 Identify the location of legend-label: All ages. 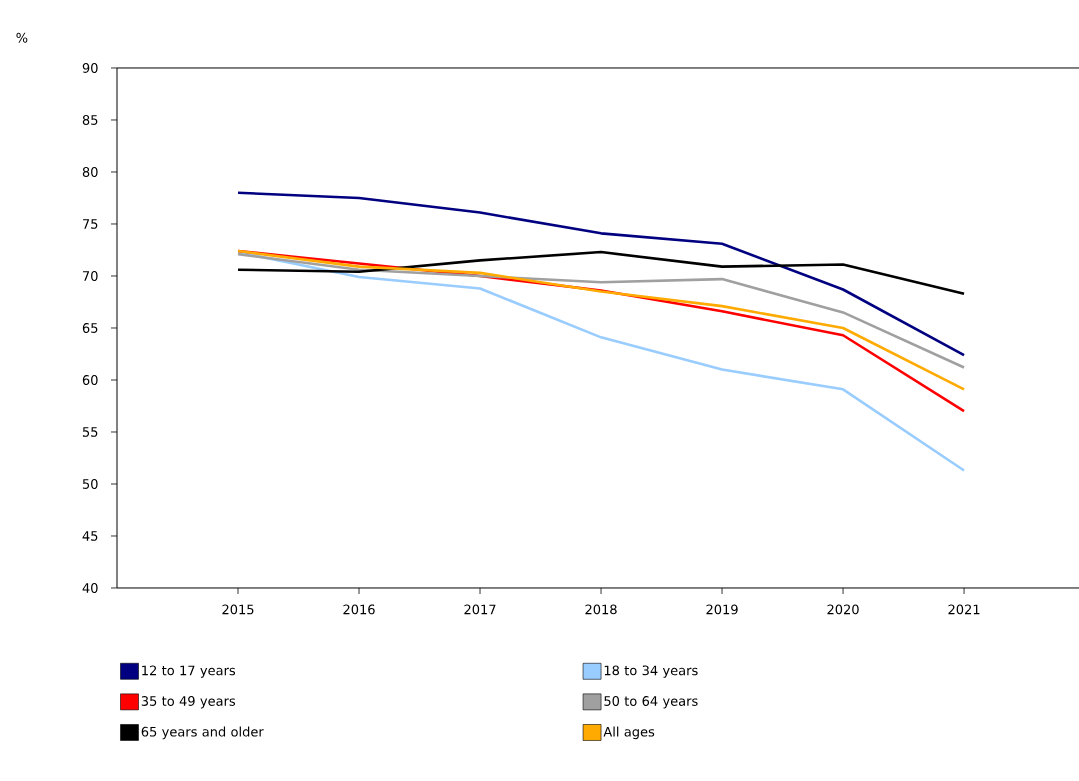
(629, 733).